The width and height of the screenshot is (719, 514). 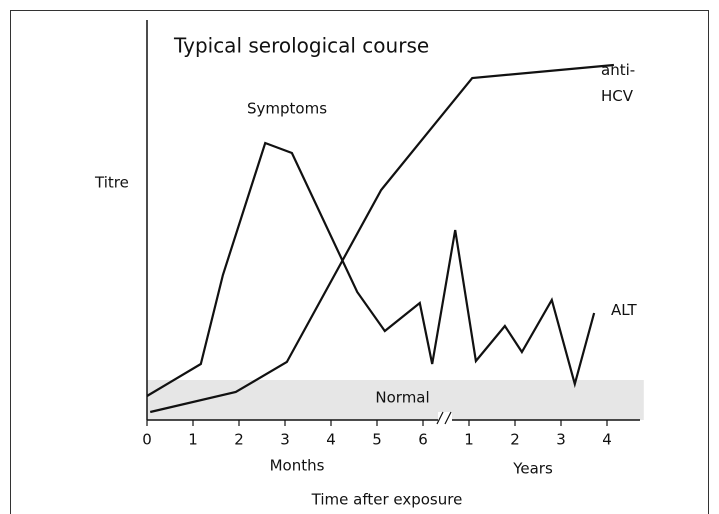 What do you see at coordinates (301, 46) in the screenshot?
I see `chart-title: Typical serological course` at bounding box center [301, 46].